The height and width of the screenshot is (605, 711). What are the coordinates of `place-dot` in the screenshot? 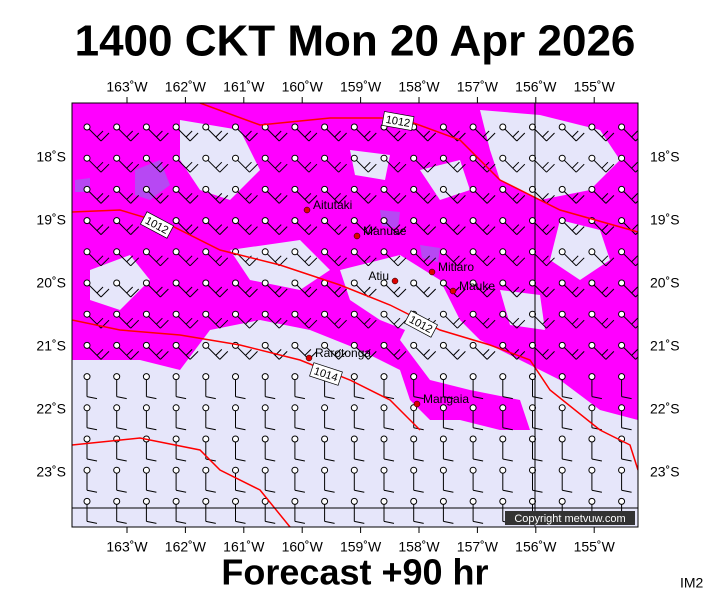 It's located at (309, 358).